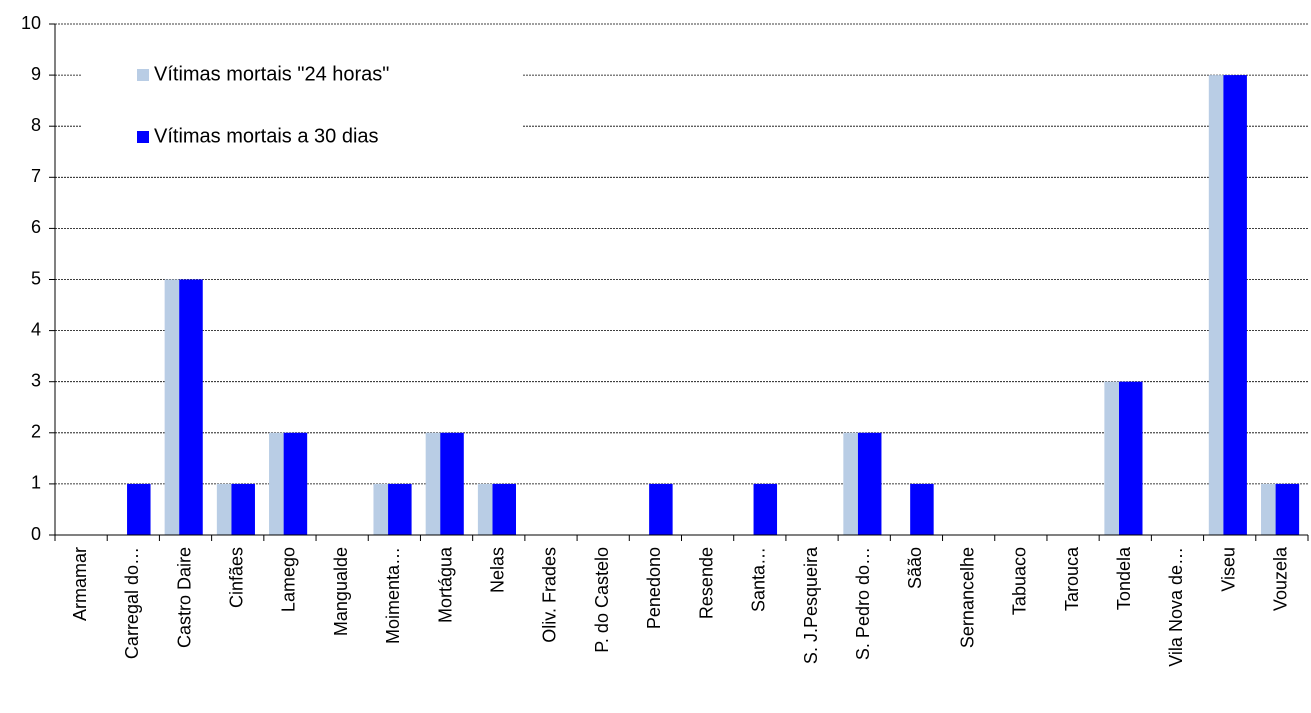 Image resolution: width=1311 pixels, height=713 pixels. I want to click on x-tick-label: Mortágua, so click(445, 584).